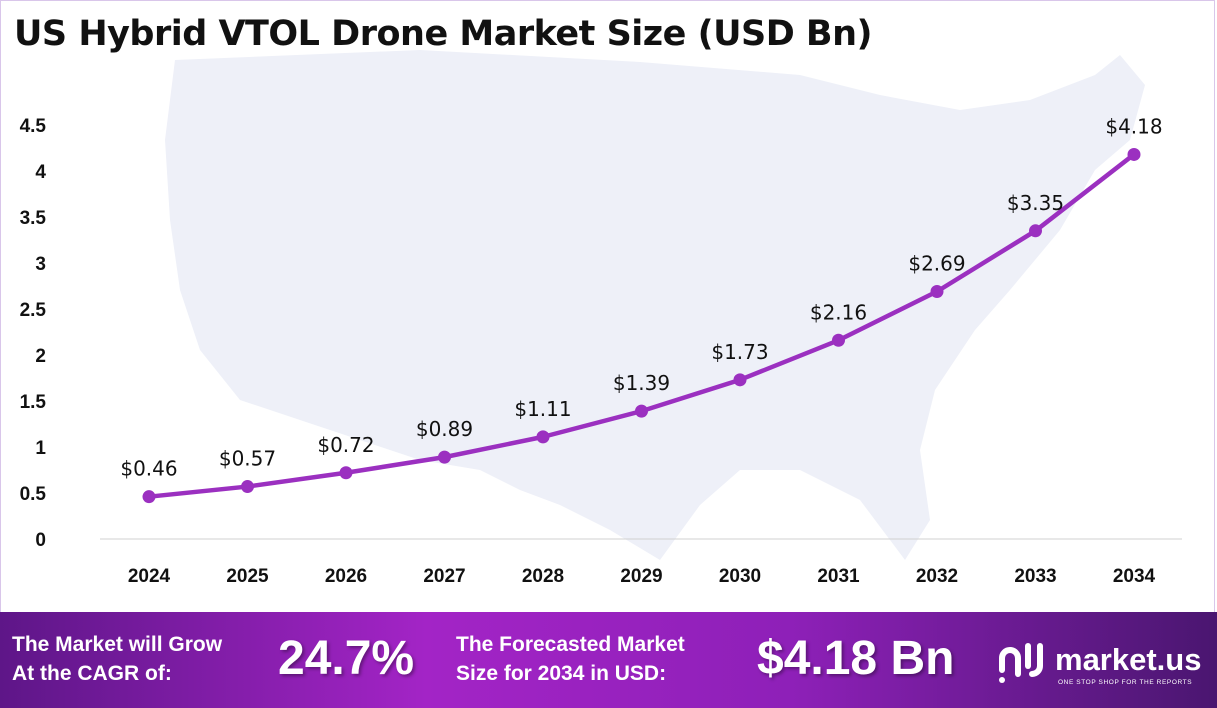 This screenshot has height=708, width=1217. I want to click on y-tick-label: 0, so click(40, 540).